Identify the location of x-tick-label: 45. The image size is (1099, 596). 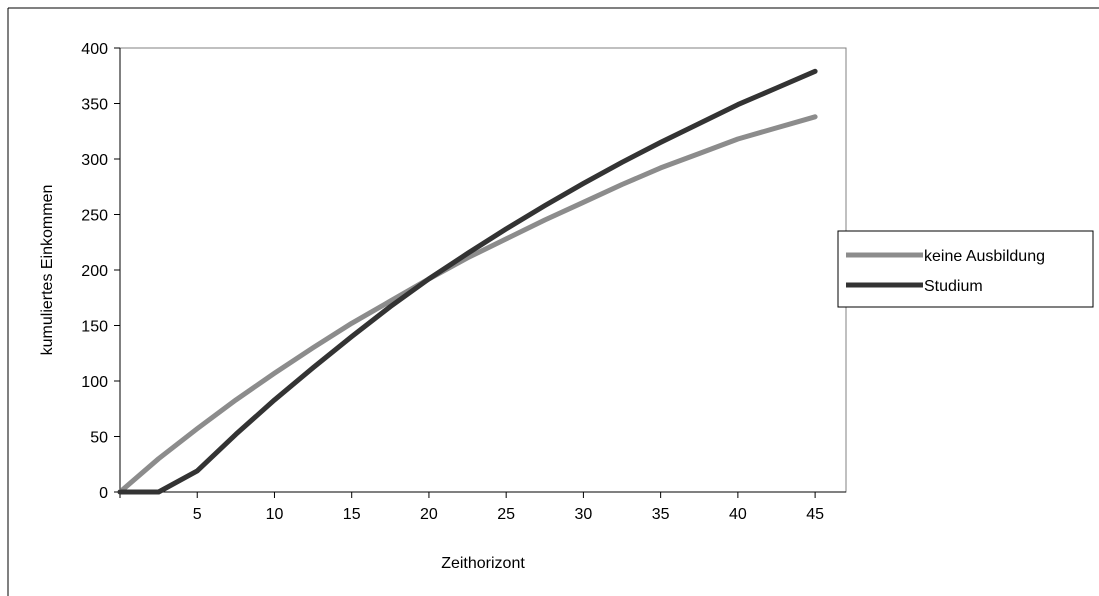
(815, 514).